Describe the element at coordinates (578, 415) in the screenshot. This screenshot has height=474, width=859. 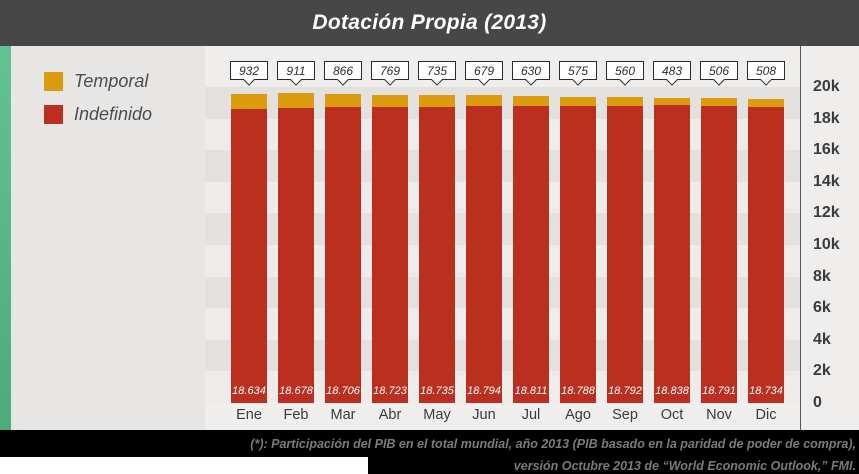
I see `x-axis-label-Ago: Ago` at that location.